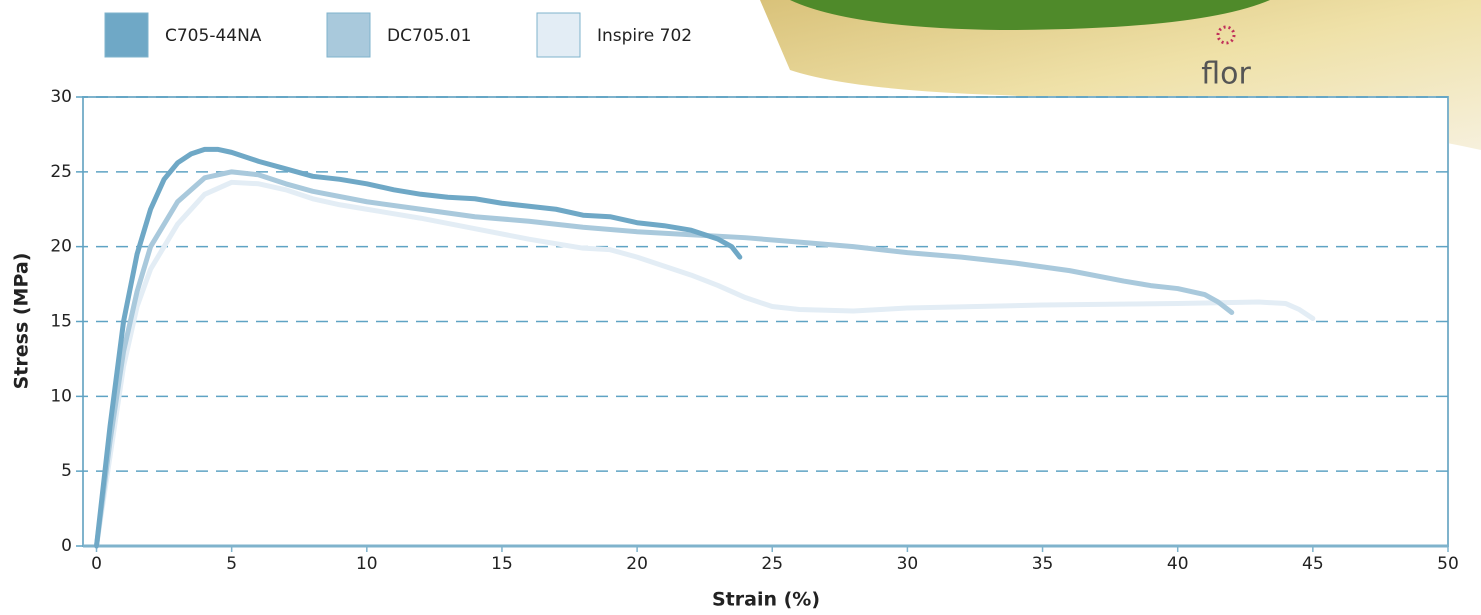  I want to click on legend-label: DC705.01, so click(429, 36).